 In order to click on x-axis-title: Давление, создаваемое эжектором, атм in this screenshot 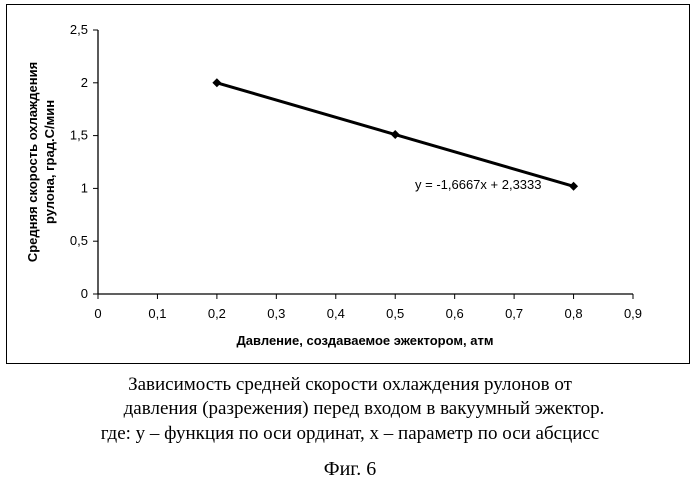, I will do `click(365, 340)`.